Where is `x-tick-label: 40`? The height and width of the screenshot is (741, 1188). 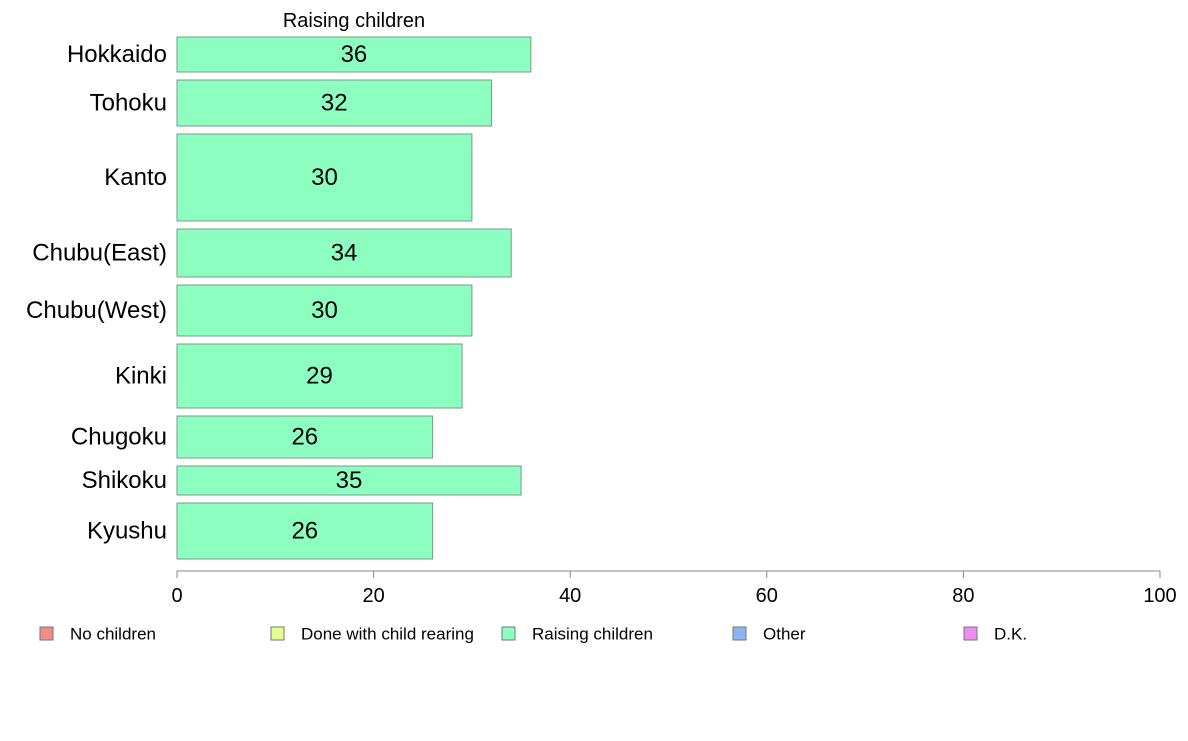
x-tick-label: 40 is located at coordinates (570, 596).